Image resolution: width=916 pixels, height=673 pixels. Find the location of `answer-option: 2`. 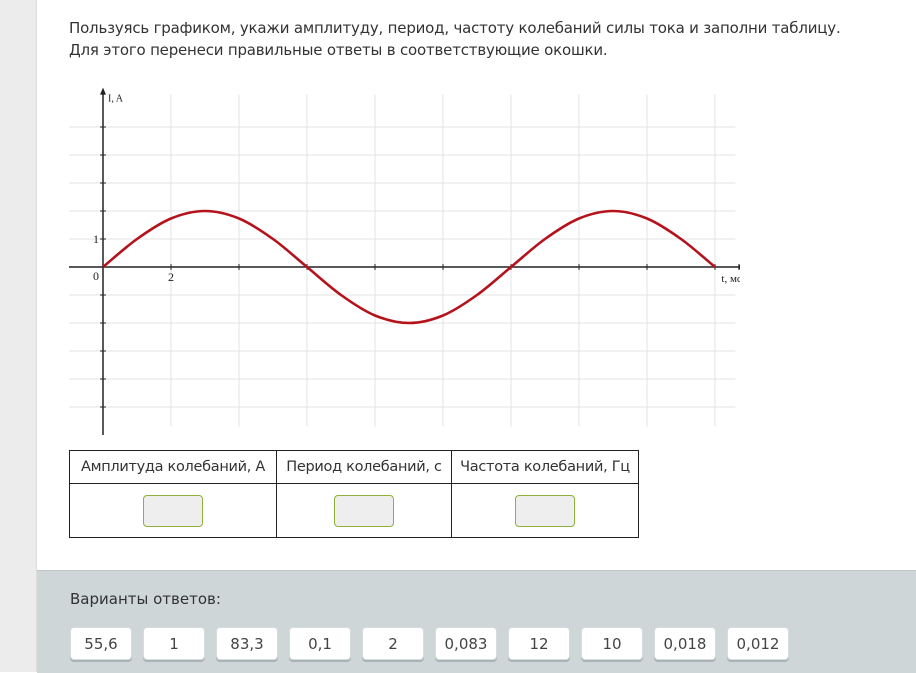

answer-option: 2 is located at coordinates (393, 643).